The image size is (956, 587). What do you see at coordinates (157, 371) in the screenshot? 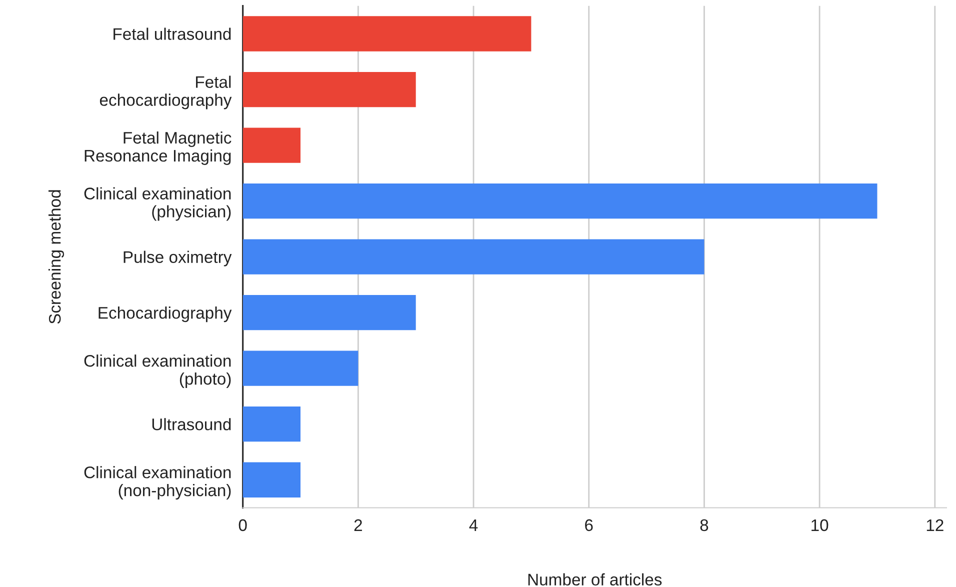
I see `y-tick-label: Clinical examination (photo)` at bounding box center [157, 371].